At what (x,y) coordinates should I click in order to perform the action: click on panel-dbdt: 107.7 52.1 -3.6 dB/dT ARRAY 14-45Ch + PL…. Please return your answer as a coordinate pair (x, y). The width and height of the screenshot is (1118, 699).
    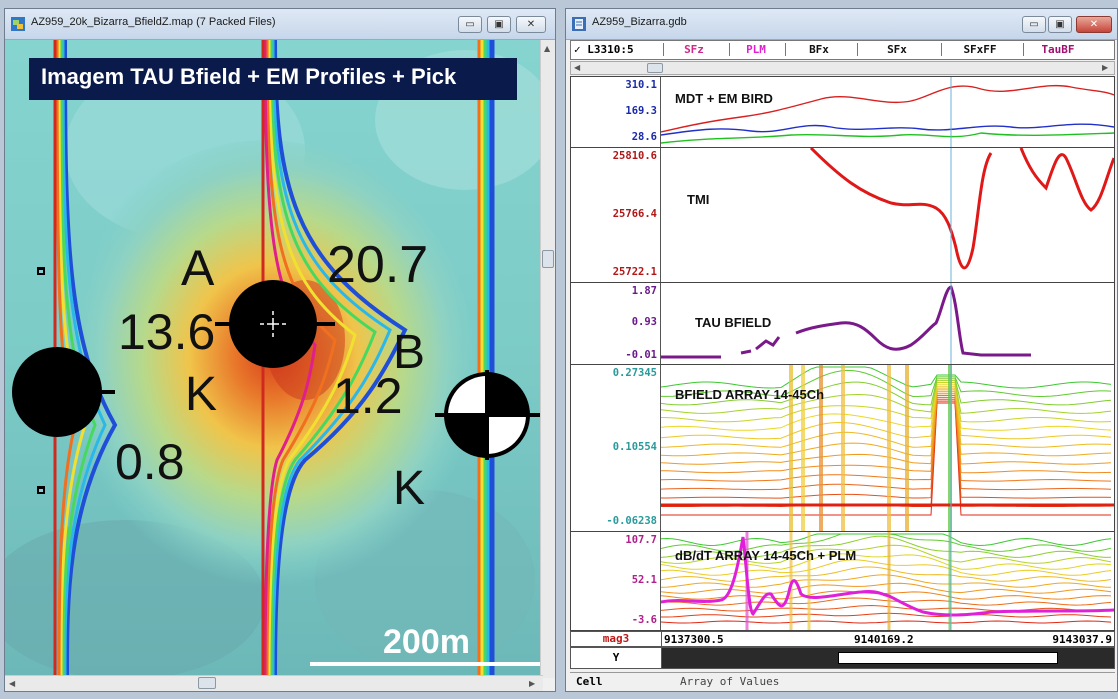
    Looking at the image, I should click on (842, 581).